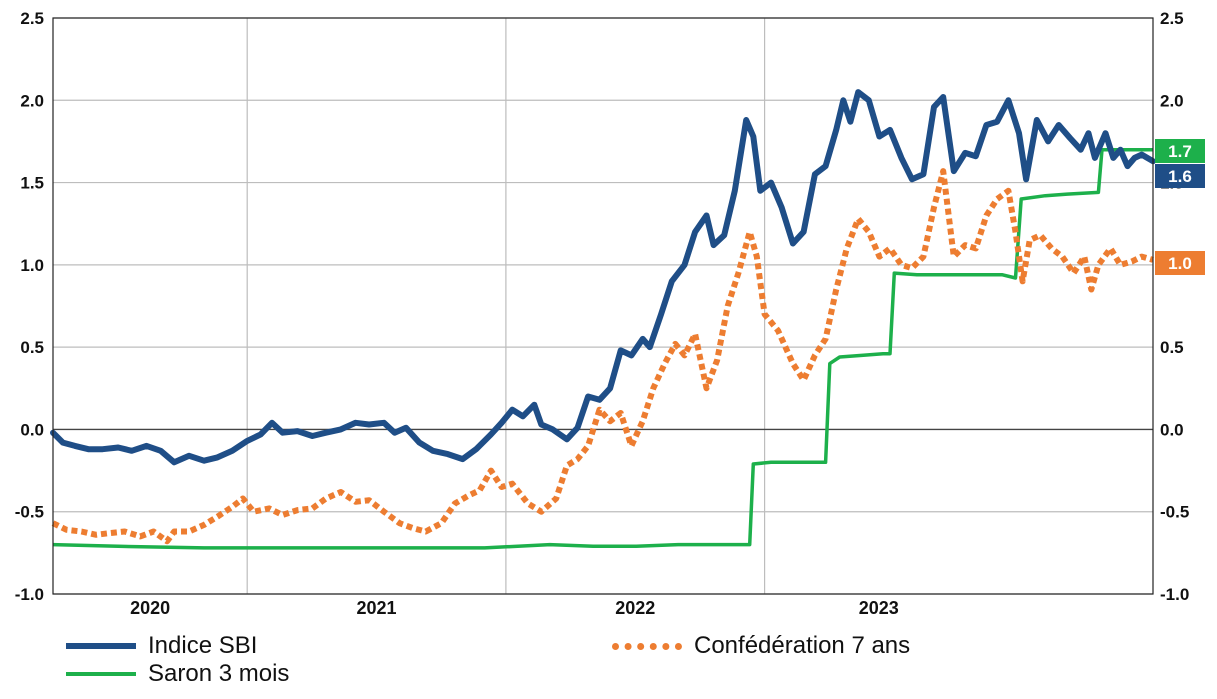 The width and height of the screenshot is (1217, 699). I want to click on y-axis-left: 2.5 2.0 1.5 1.0 0.5 0.0 -0.5 -1.0, so click(29, 306).